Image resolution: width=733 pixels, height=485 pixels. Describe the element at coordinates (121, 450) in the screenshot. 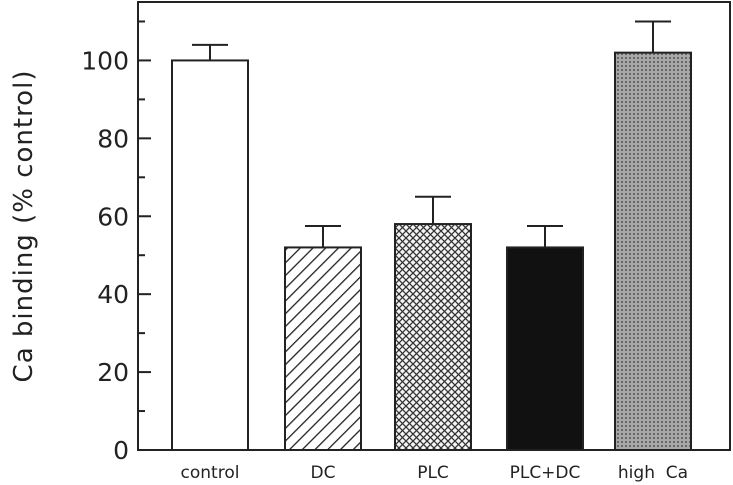

I see `y-tick-label: 0` at that location.